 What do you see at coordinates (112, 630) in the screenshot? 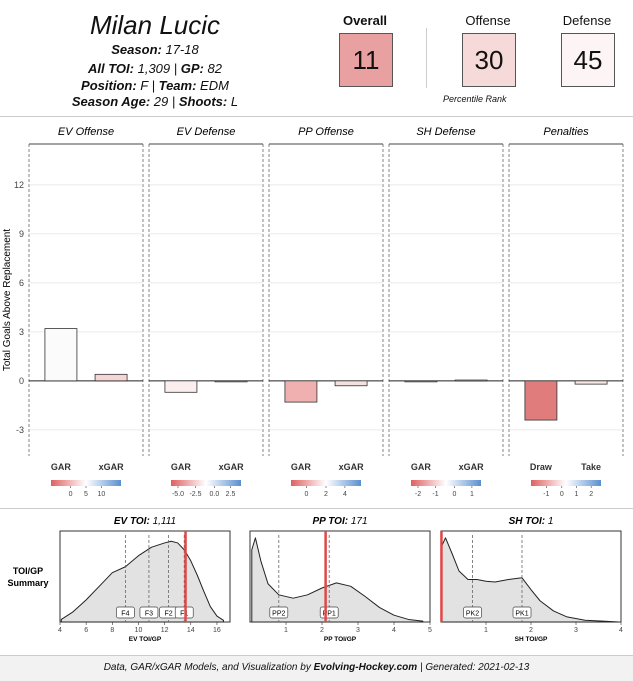
I see `x-tick-label: 8` at bounding box center [112, 630].